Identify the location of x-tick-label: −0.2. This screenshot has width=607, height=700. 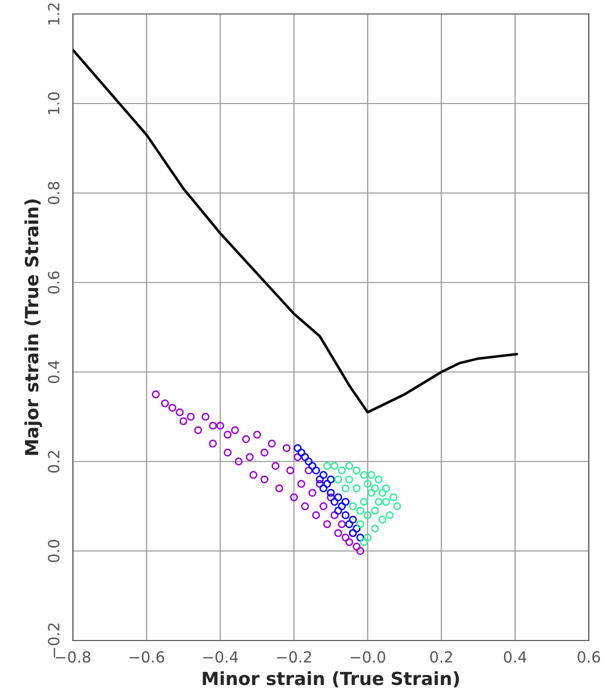
(294, 657).